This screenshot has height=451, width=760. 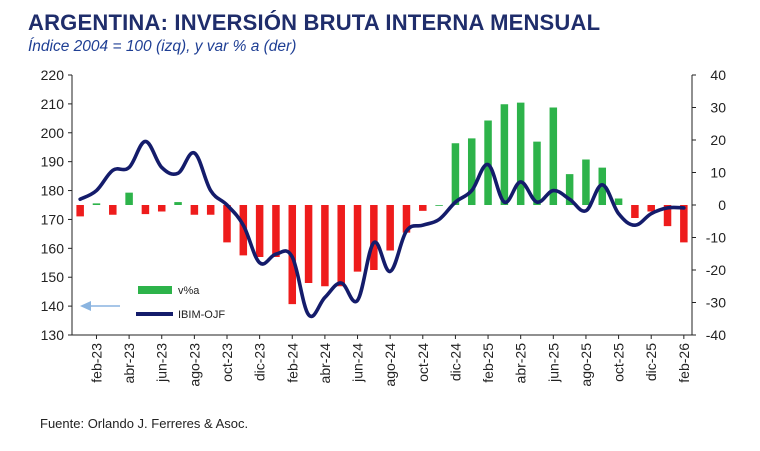 I want to click on x-tick-label: dic-23, so click(x=260, y=362).